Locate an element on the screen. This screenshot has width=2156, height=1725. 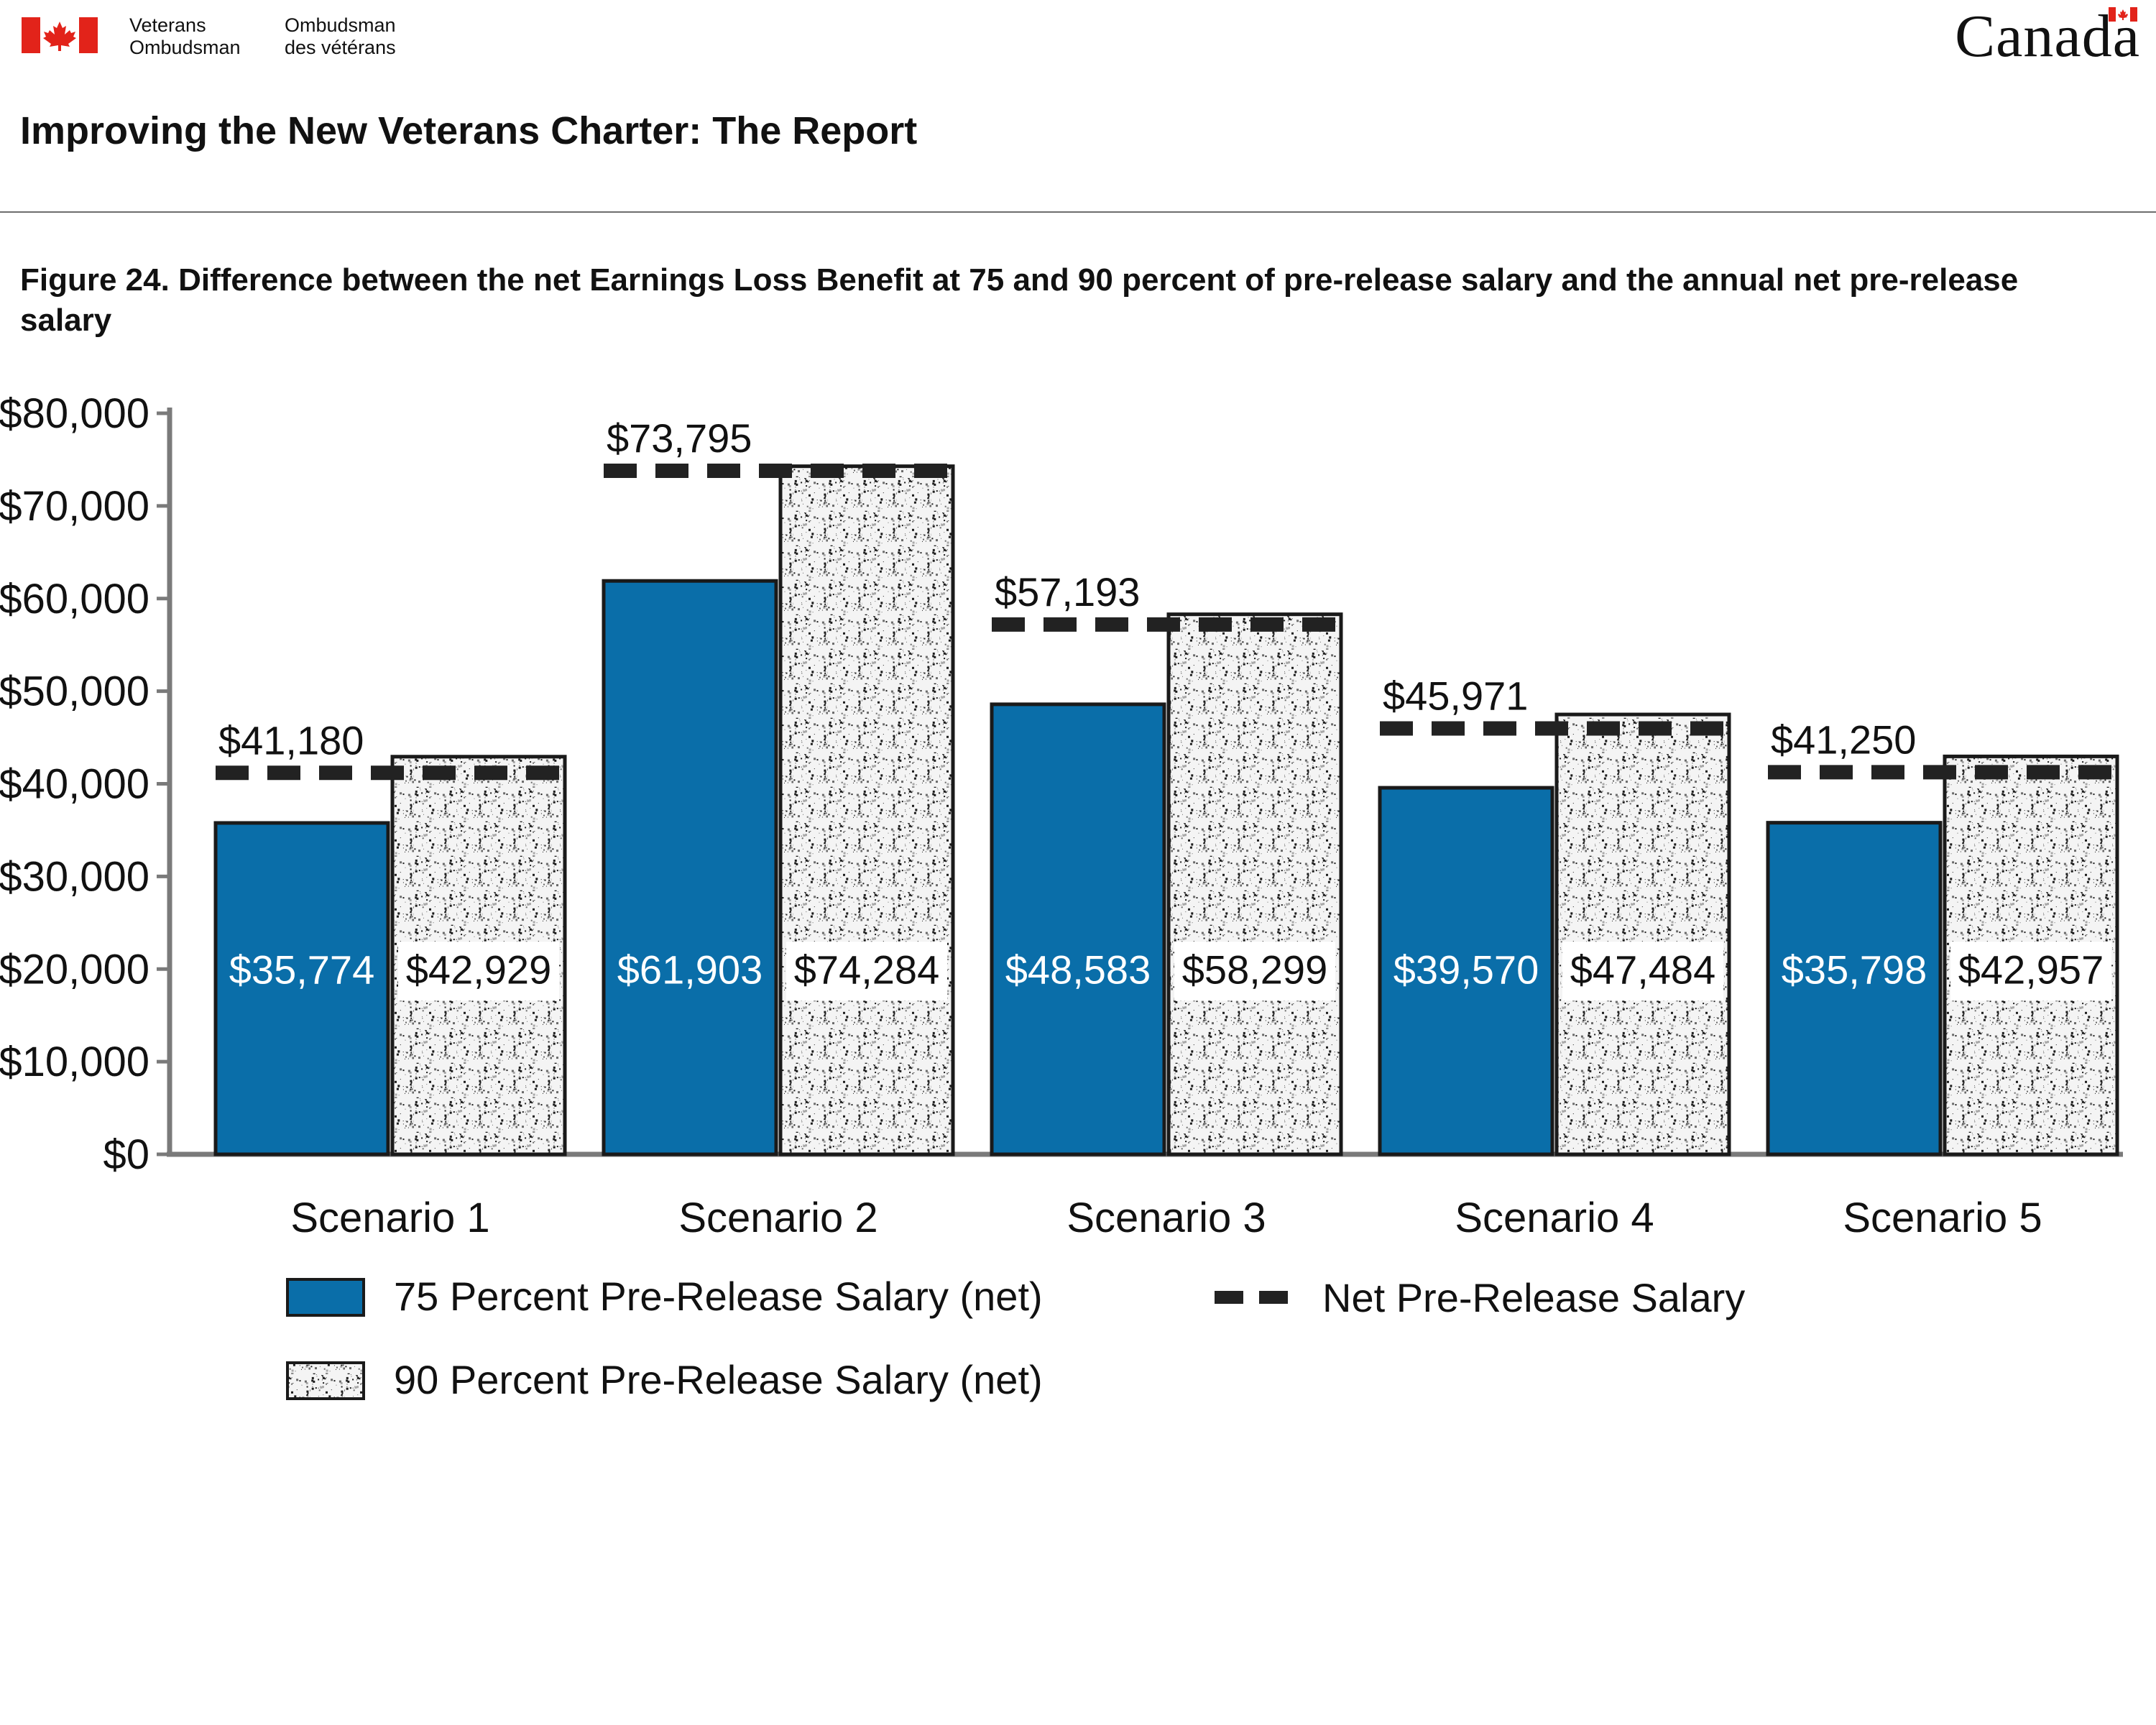
bar-75-value-label: $35,798 is located at coordinates (1854, 969).